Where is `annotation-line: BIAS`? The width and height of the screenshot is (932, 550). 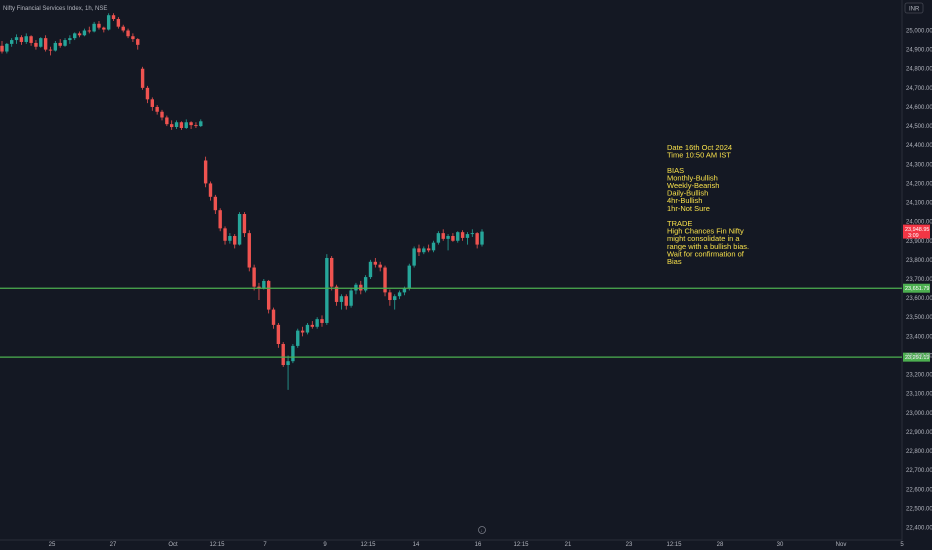 annotation-line: BIAS is located at coordinates (675, 170).